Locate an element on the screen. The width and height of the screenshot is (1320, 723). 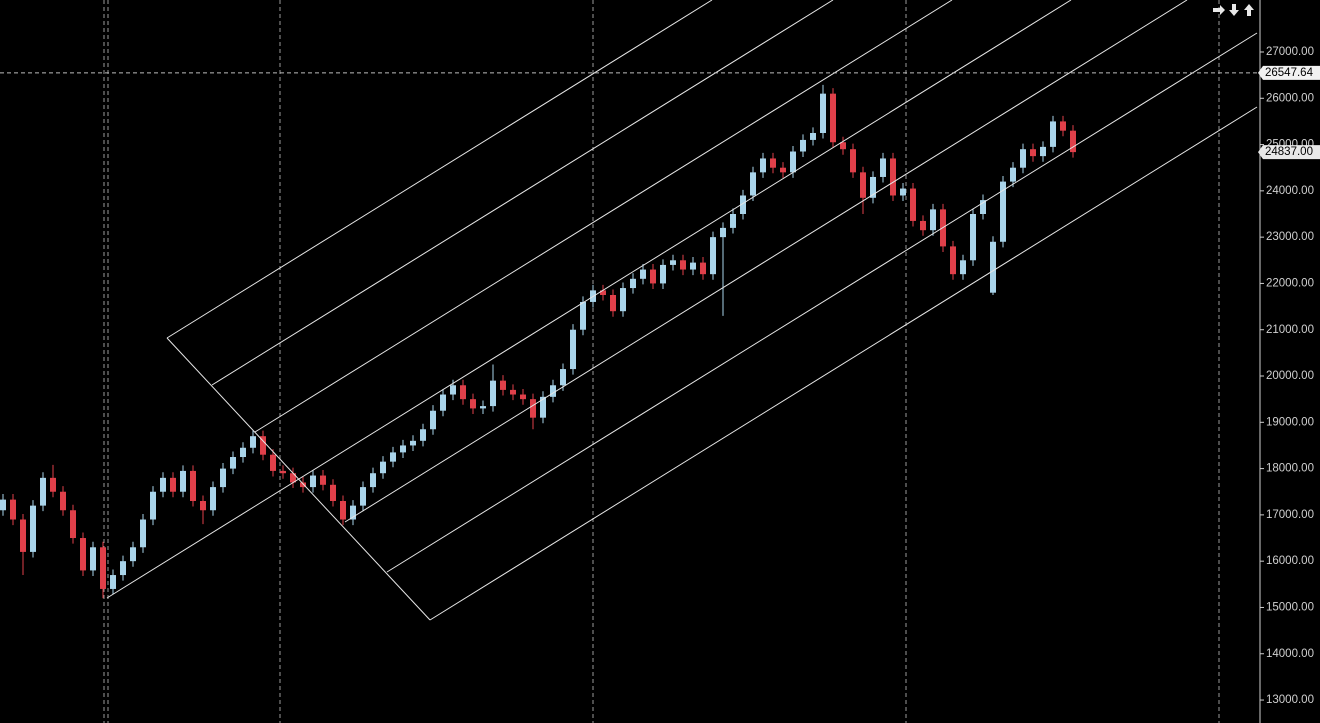
price-label: 24837.00 is located at coordinates (1289, 152).